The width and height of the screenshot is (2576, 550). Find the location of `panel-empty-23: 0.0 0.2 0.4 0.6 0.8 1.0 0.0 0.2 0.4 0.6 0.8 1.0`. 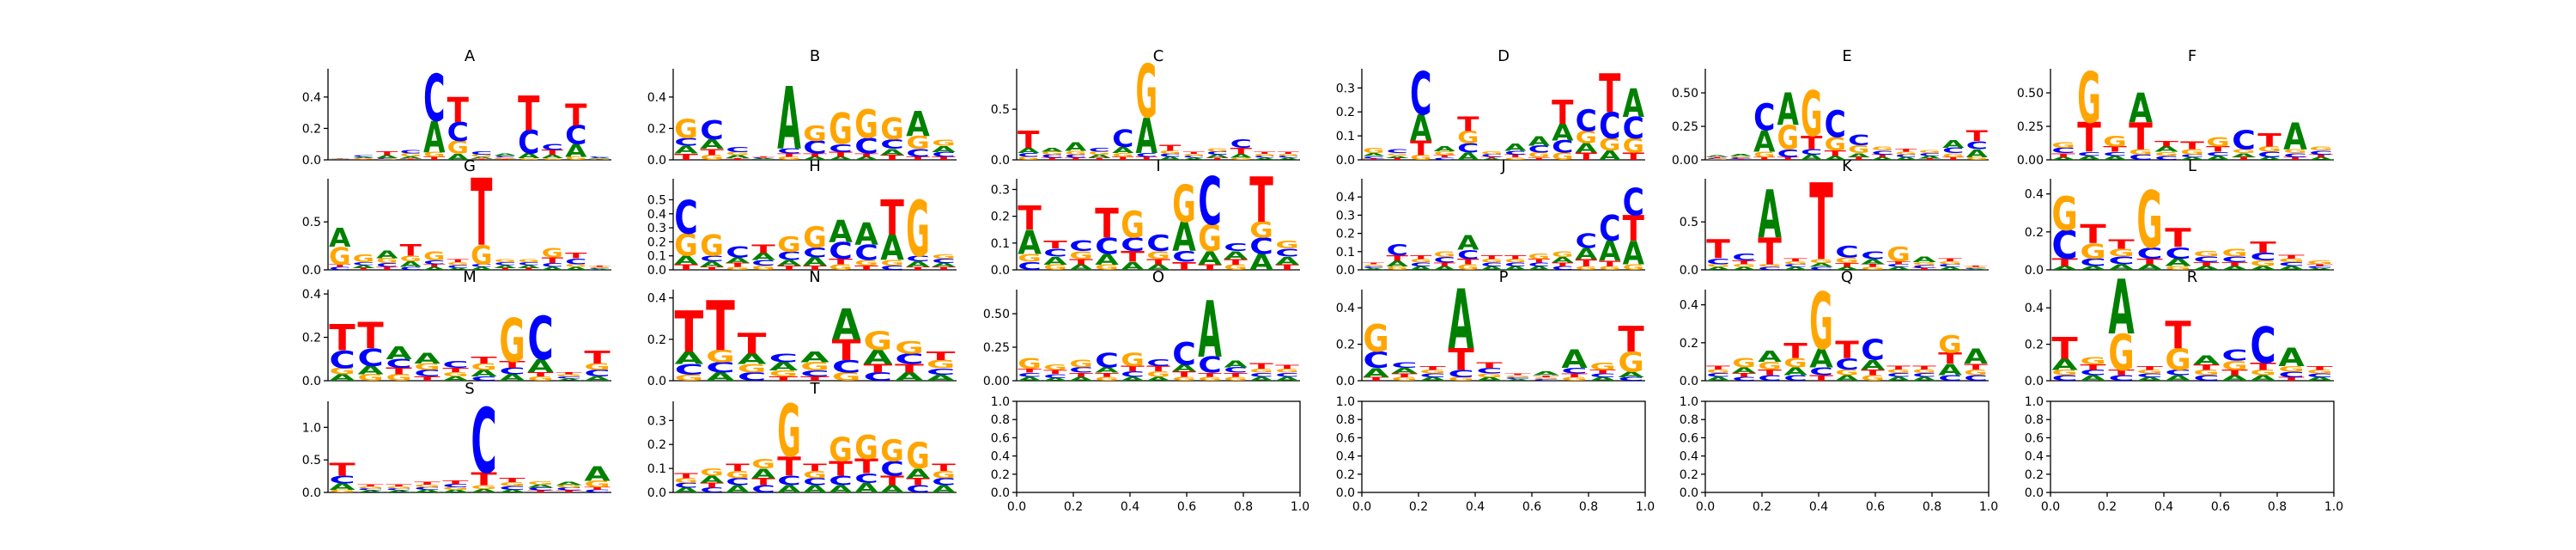

panel-empty-23: 0.0 0.2 0.4 0.6 0.8 1.0 0.0 0.2 0.4 0.6 0.8 1.0 is located at coordinates (2184, 454).